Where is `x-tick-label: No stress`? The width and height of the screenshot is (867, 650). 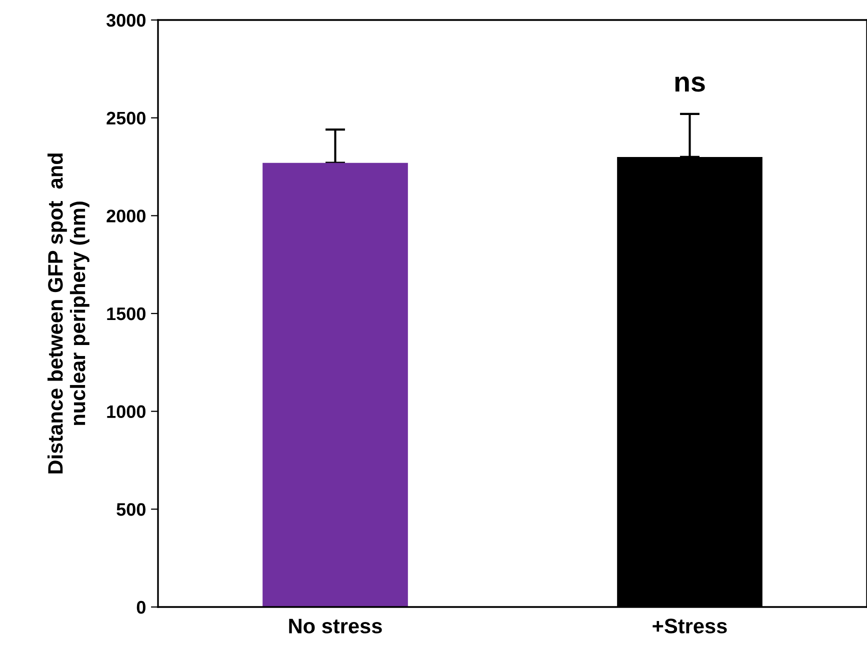 x-tick-label: No stress is located at coordinates (335, 626).